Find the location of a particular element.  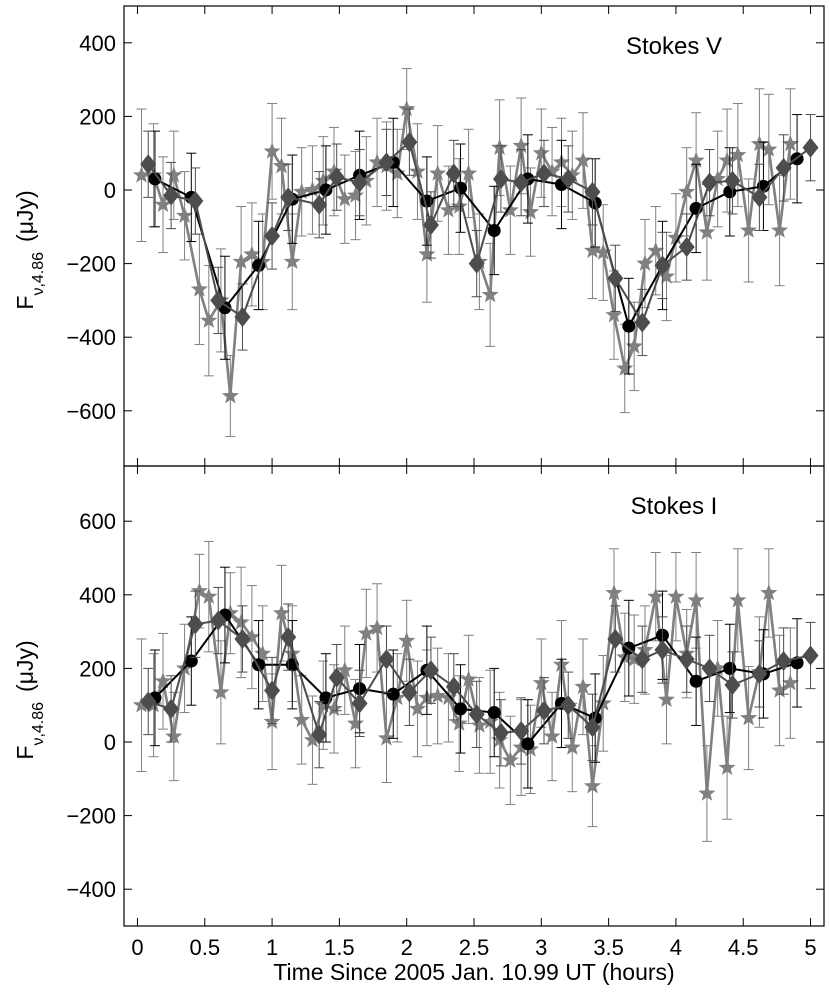

y-tick-label: −400 is located at coordinates (91, 337).